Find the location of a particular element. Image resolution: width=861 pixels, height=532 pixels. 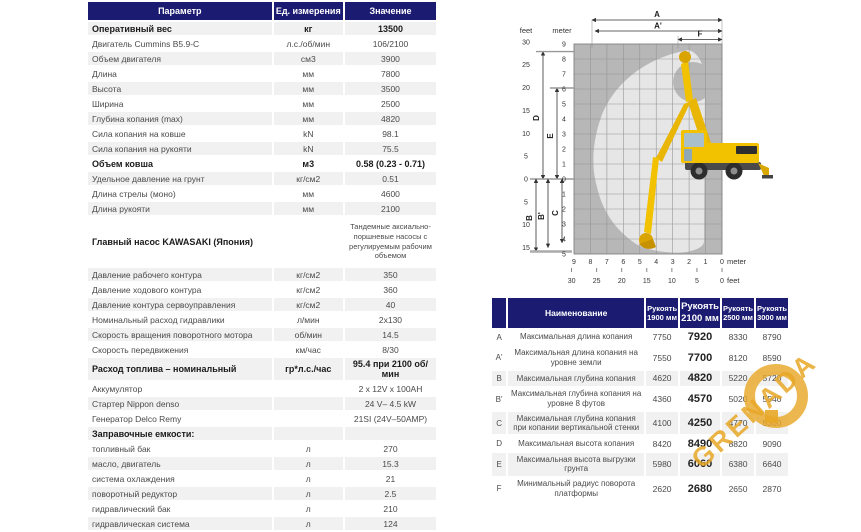

spec-row: Стартер Nippon denso 24 V– 4.5 kW is located at coordinates (262, 403).